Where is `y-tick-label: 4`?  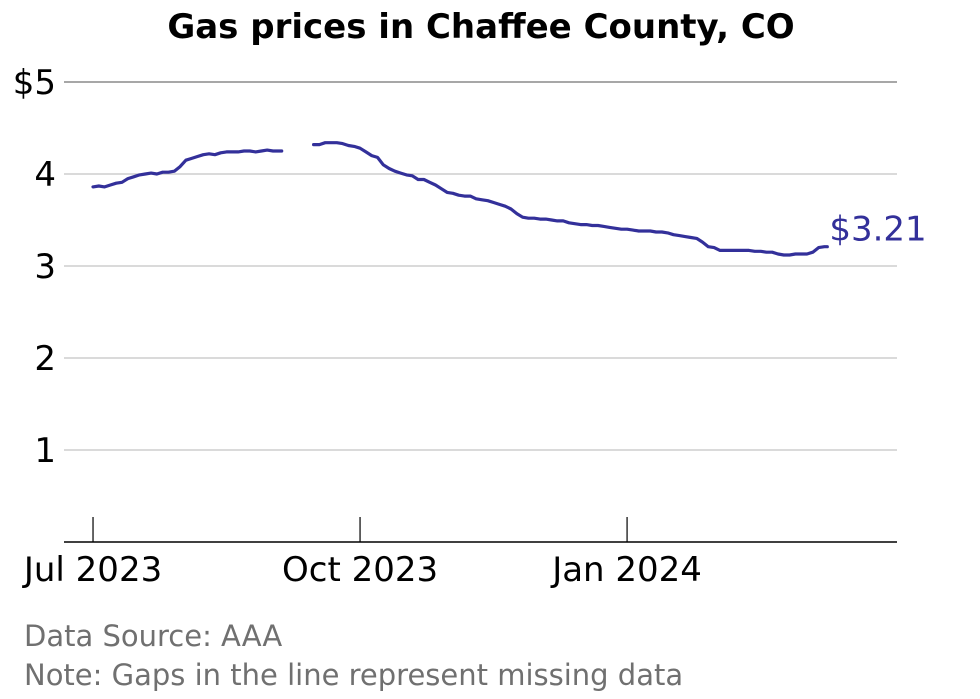
y-tick-label: 4 is located at coordinates (45, 175).